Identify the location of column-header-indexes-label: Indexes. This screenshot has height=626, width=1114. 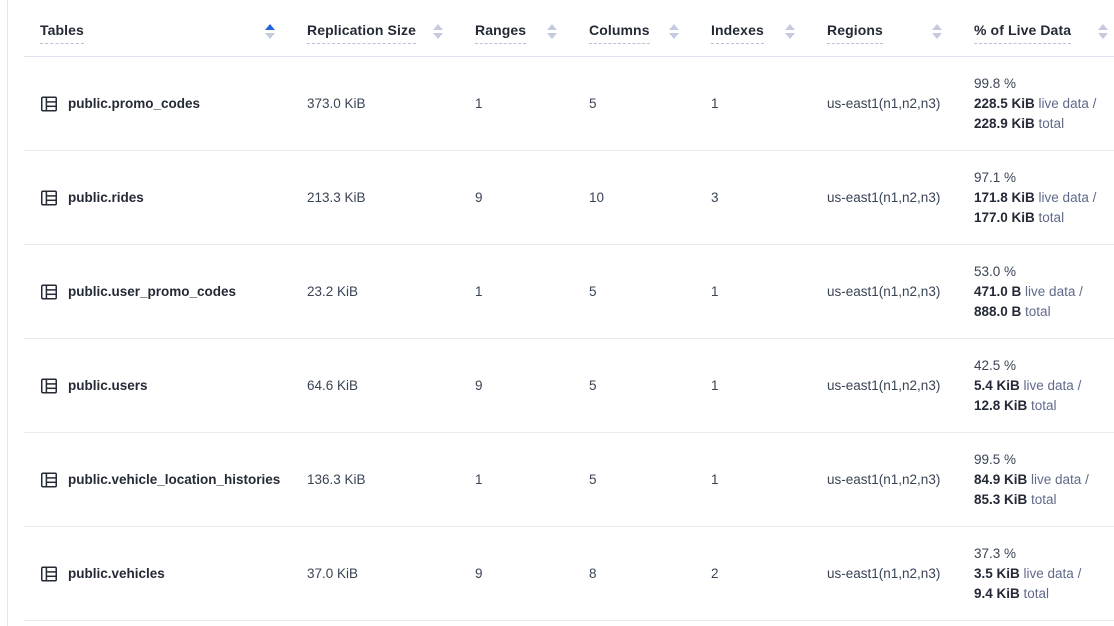
(737, 33).